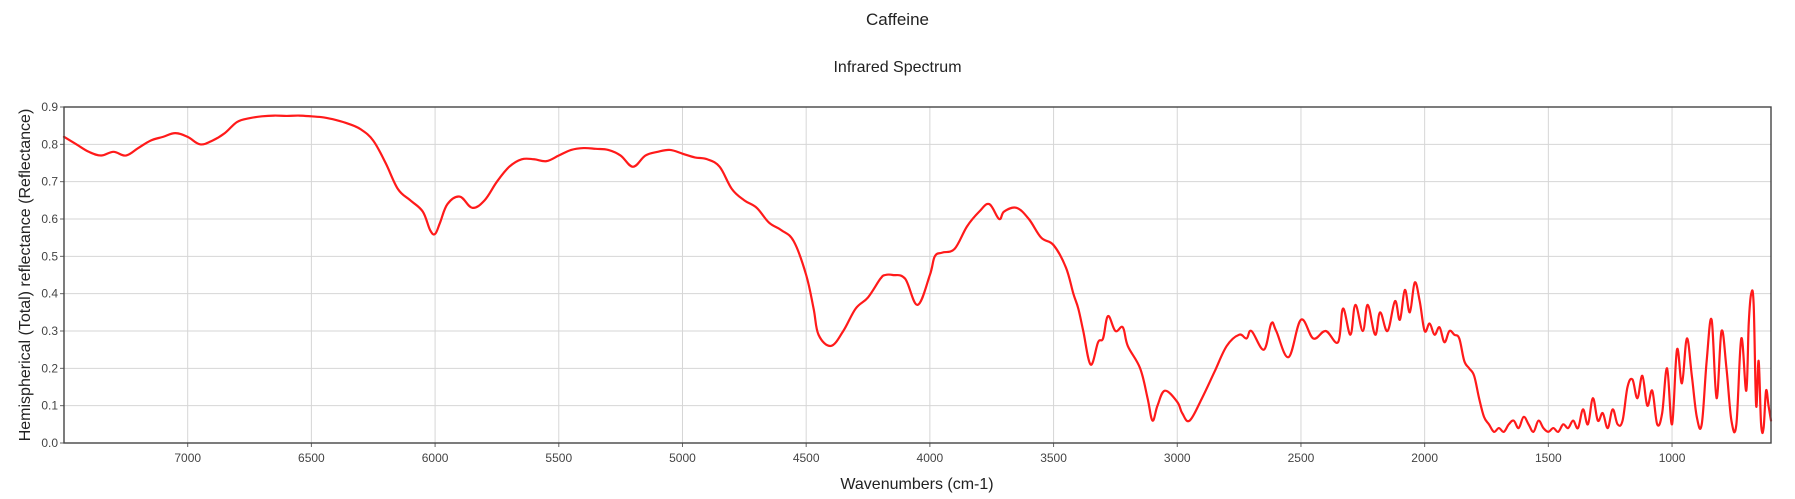 Image resolution: width=1795 pixels, height=499 pixels. What do you see at coordinates (897, 67) in the screenshot?
I see `chart-subtitle: Infrared Spectrum` at bounding box center [897, 67].